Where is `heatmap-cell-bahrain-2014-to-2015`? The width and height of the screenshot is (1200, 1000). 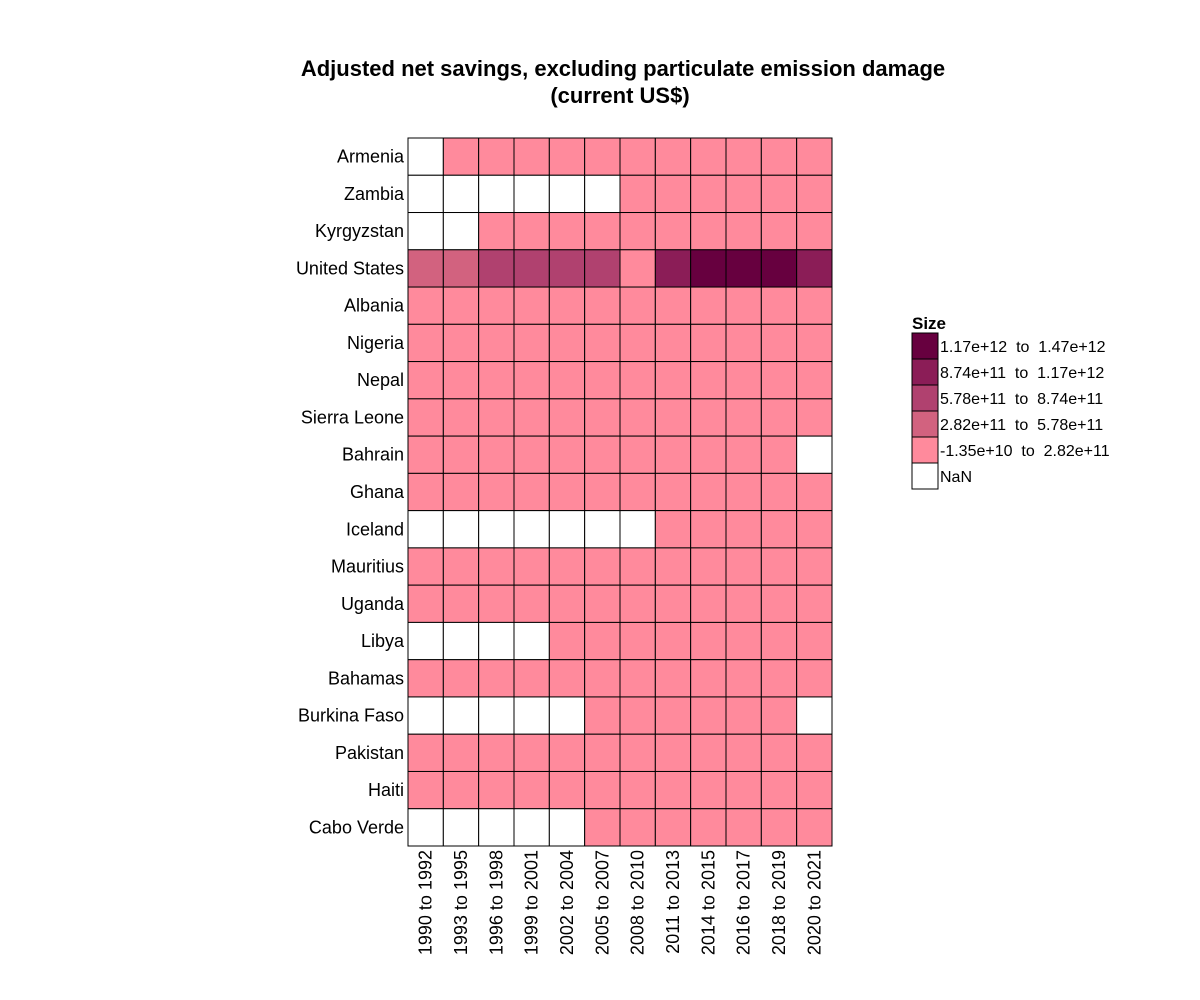 heatmap-cell-bahrain-2014-to-2015 is located at coordinates (708, 454).